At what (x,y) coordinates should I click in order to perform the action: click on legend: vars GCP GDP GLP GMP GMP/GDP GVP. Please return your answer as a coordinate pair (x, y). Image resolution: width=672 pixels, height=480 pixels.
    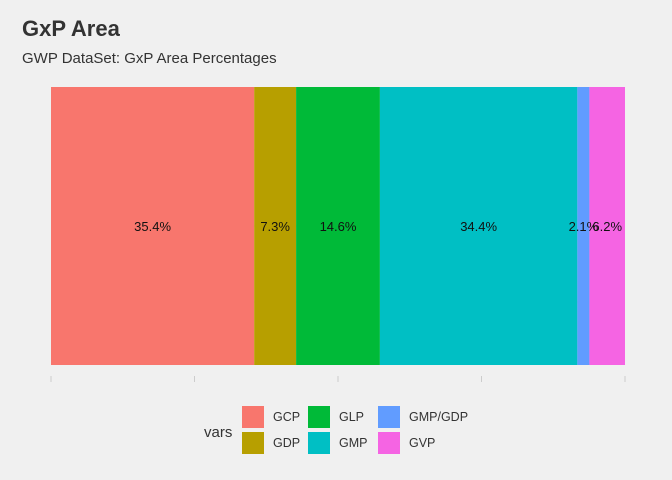
    Looking at the image, I should click on (336, 430).